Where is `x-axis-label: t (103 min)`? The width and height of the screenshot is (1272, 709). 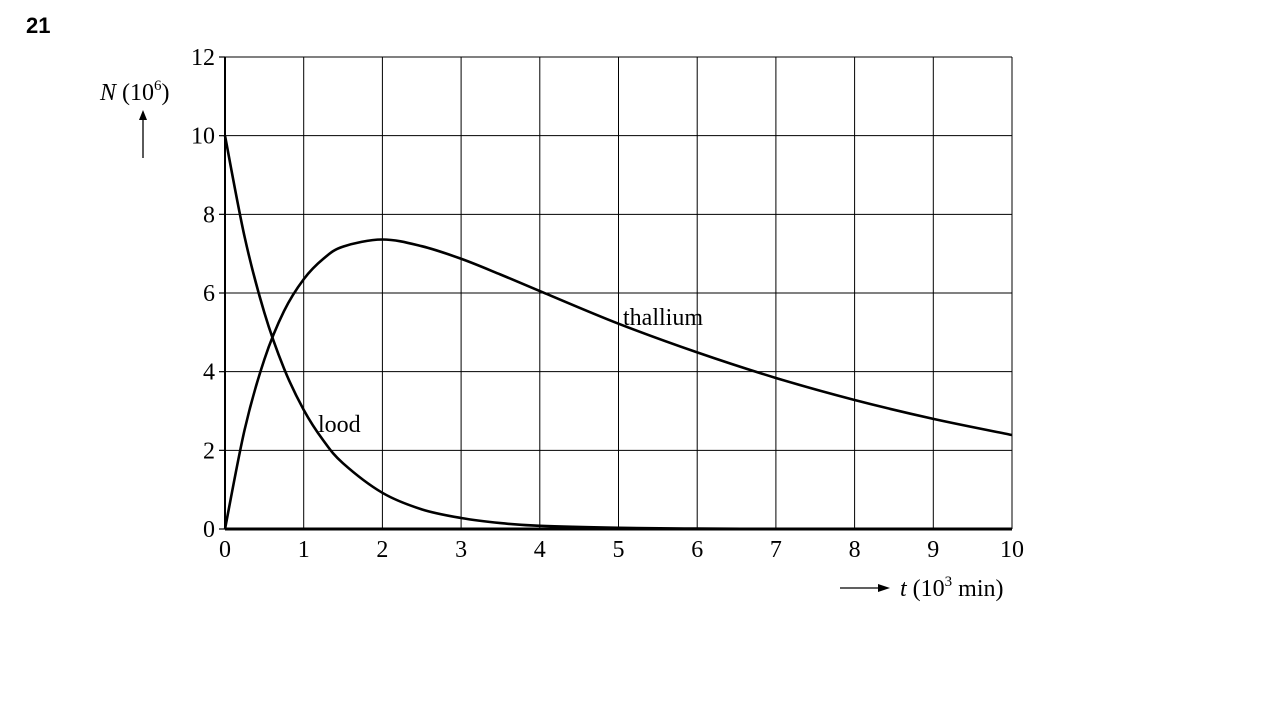
x-axis-label: t (103 min) is located at coordinates (952, 588).